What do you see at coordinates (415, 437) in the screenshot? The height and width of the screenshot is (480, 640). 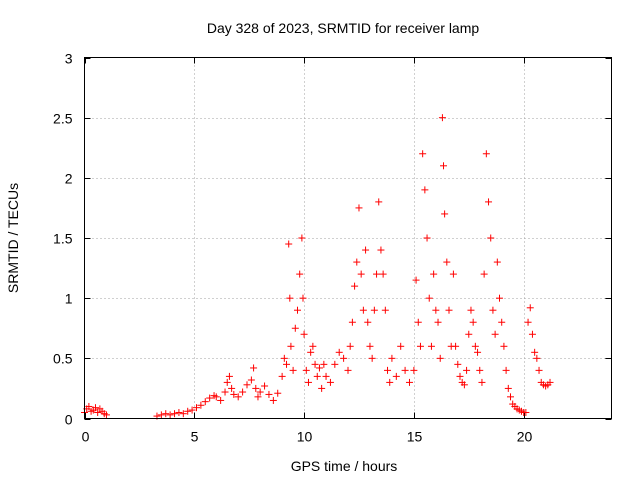 I see `x-tick-label: 15` at bounding box center [415, 437].